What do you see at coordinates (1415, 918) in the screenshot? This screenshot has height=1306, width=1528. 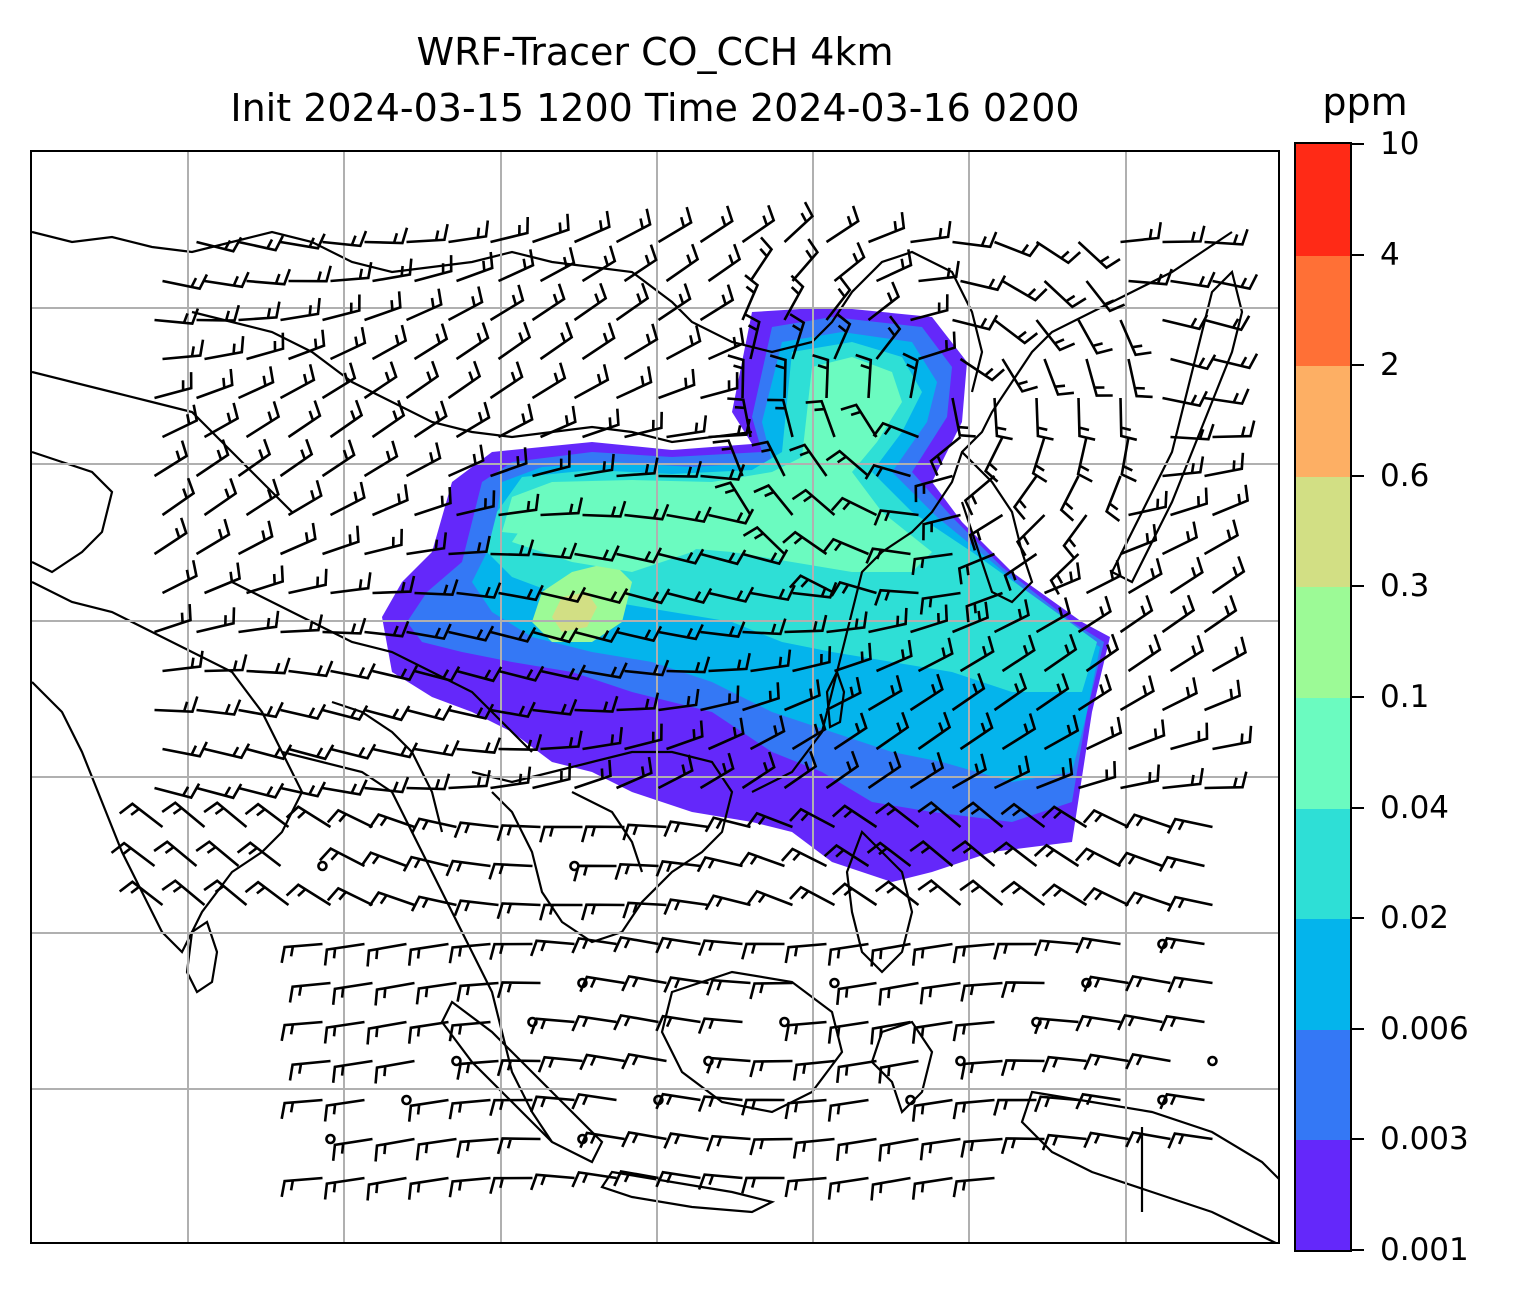 I see `colorbar-tick-label: 0.02` at bounding box center [1415, 918].